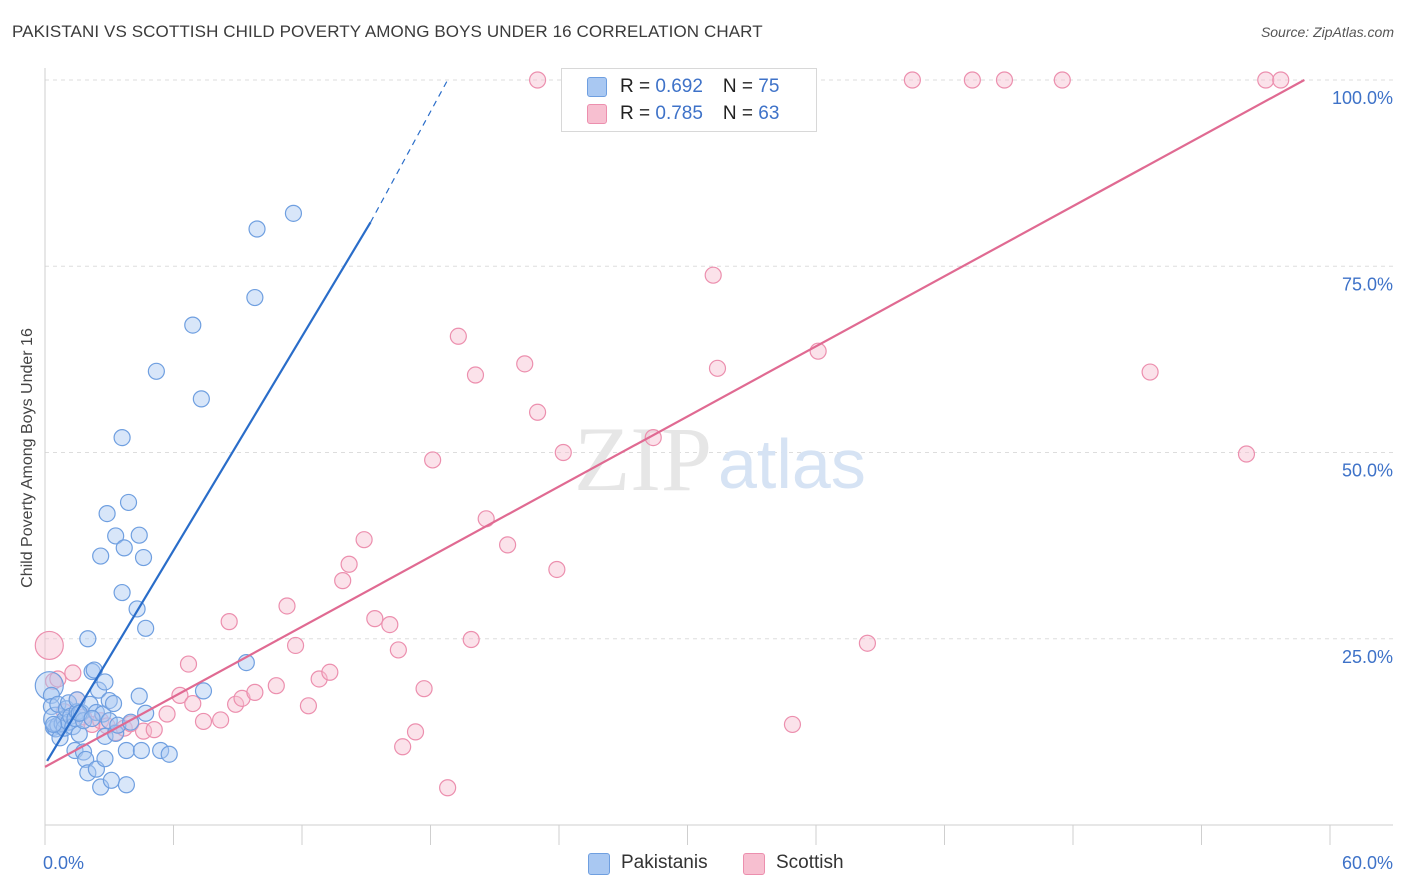  What do you see at coordinates (1362, 98) in the screenshot?
I see `y-tick-label: 100.0%` at bounding box center [1362, 98].